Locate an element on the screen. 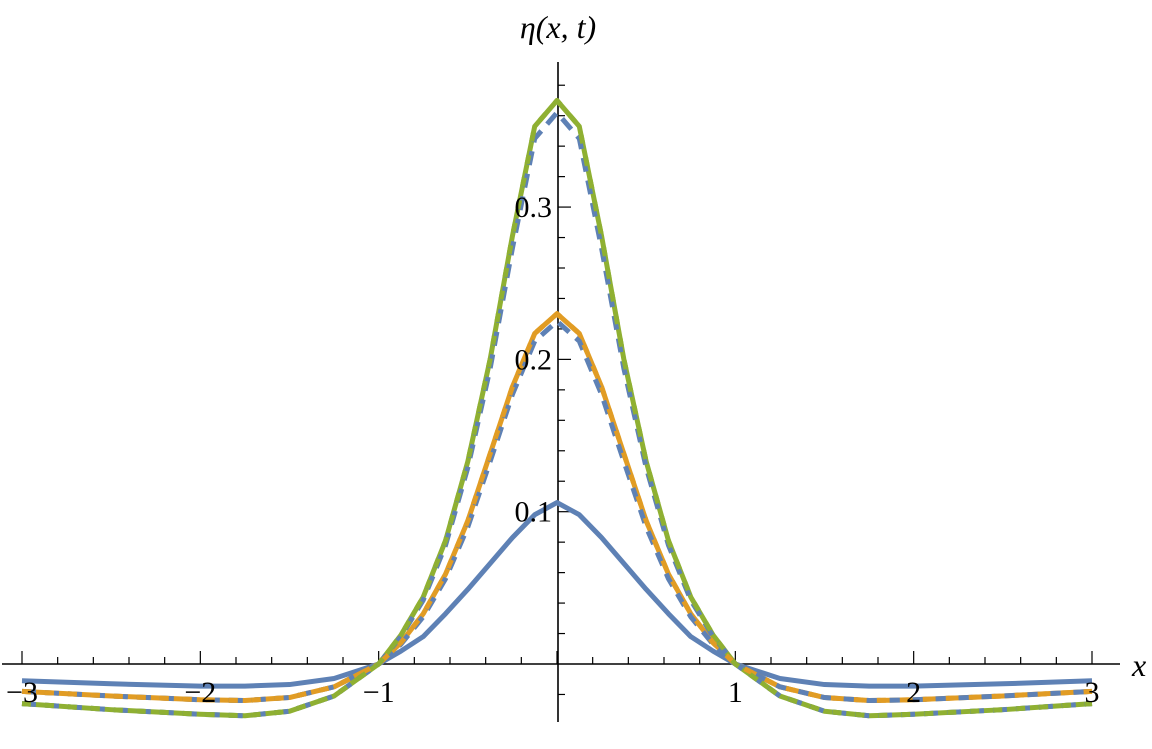  x-tick-label: 1 is located at coordinates (735, 692).